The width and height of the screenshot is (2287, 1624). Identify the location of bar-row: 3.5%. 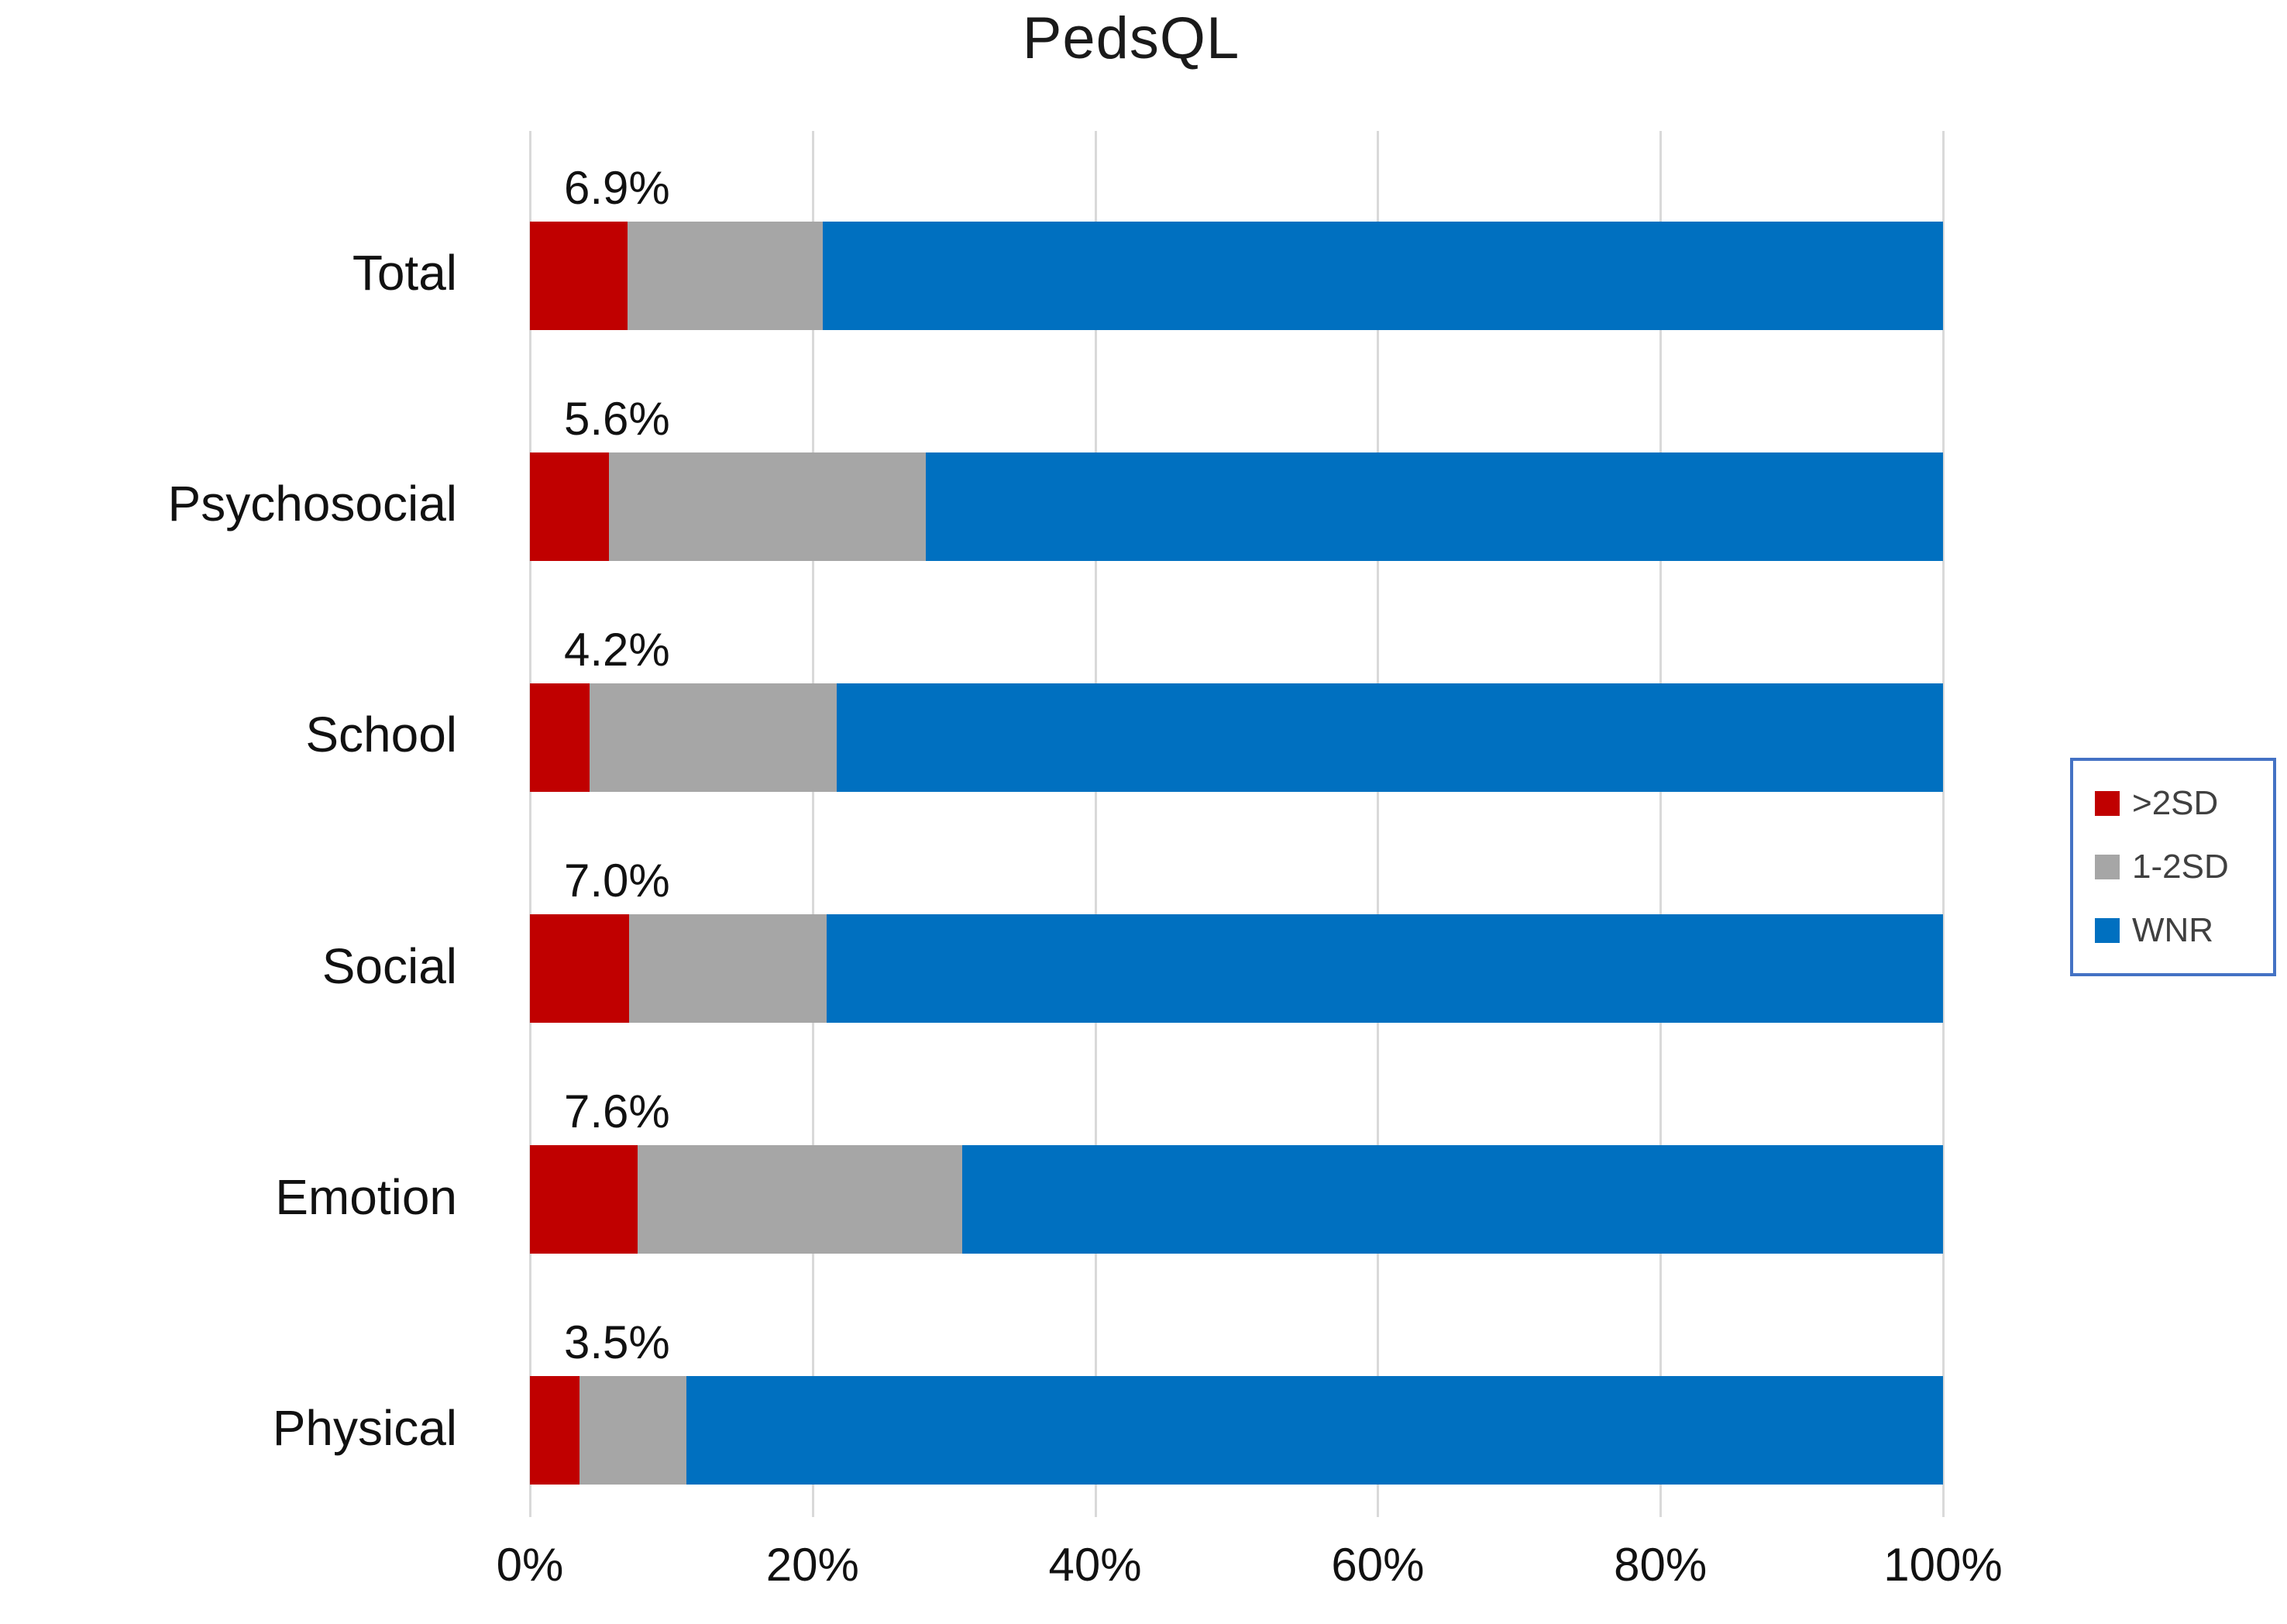
(1236, 1401).